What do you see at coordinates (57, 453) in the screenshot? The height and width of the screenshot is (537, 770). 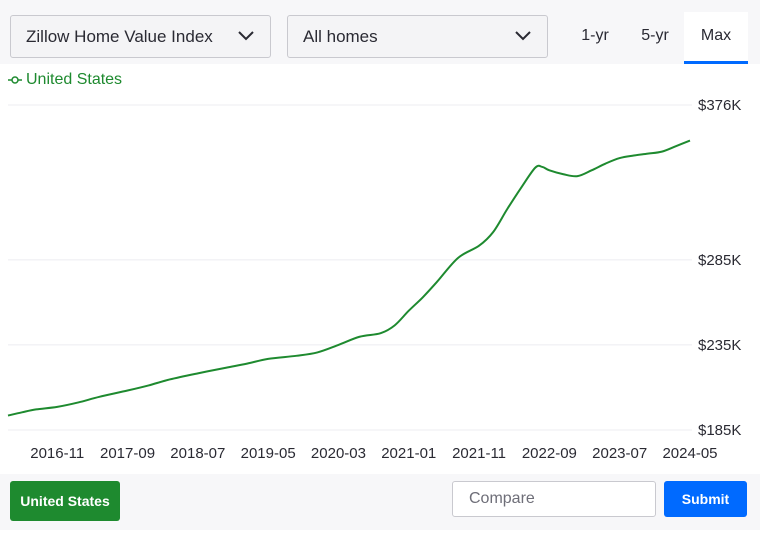 I see `x-tick-label: 2016-11` at bounding box center [57, 453].